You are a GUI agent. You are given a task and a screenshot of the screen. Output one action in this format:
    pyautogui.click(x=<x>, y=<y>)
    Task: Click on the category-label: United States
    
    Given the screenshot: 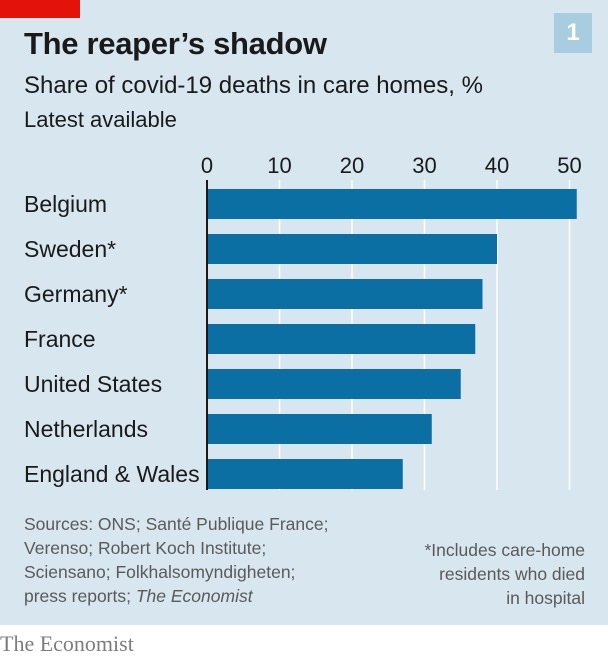 What is the action you would take?
    pyautogui.click(x=93, y=384)
    